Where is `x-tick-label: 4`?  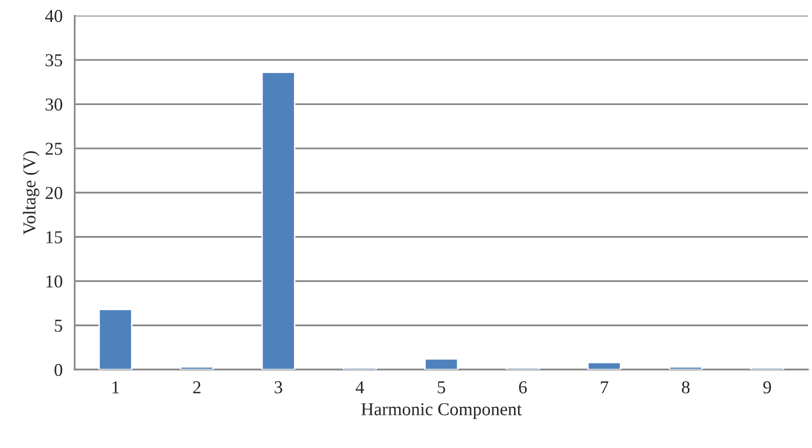 x-tick-label: 4 is located at coordinates (360, 387).